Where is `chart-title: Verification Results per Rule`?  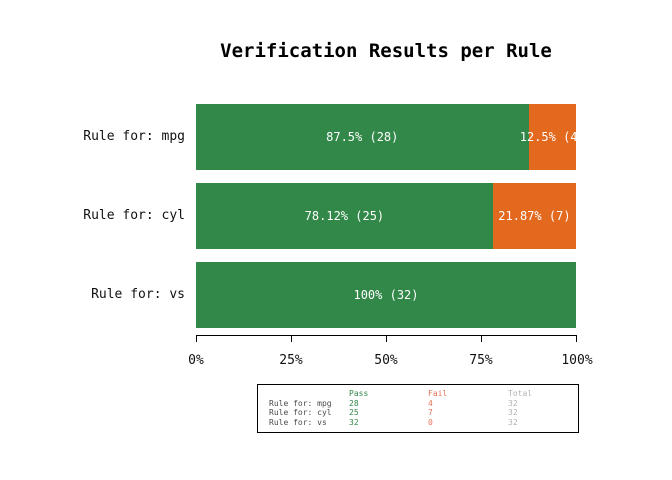 chart-title: Verification Results per Rule is located at coordinates (386, 51).